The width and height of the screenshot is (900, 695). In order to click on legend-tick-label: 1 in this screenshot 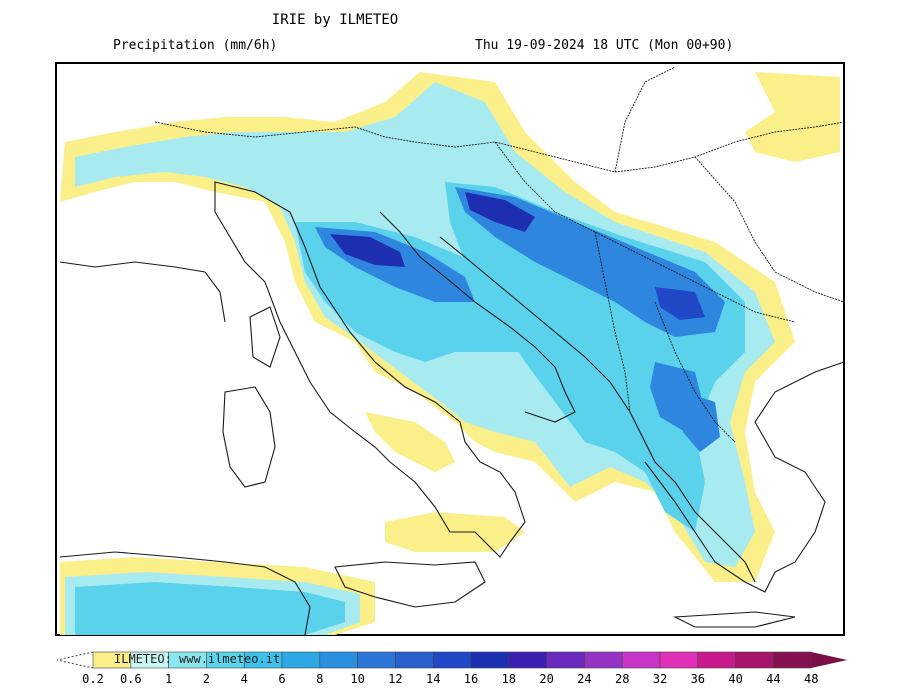, I will do `click(168, 679)`.